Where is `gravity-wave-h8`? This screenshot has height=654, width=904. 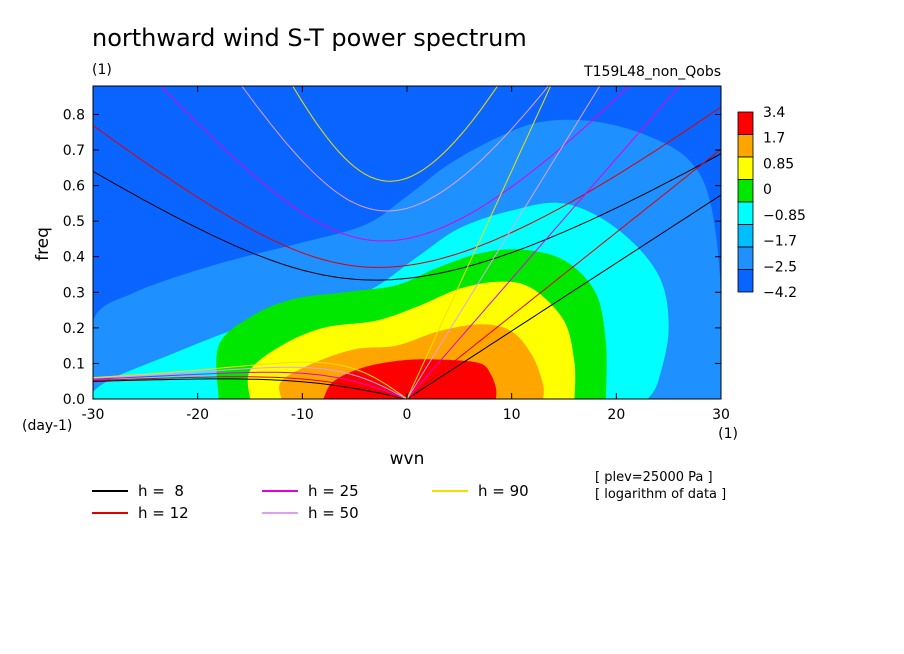
gravity-wave-h8 is located at coordinates (407, 217).